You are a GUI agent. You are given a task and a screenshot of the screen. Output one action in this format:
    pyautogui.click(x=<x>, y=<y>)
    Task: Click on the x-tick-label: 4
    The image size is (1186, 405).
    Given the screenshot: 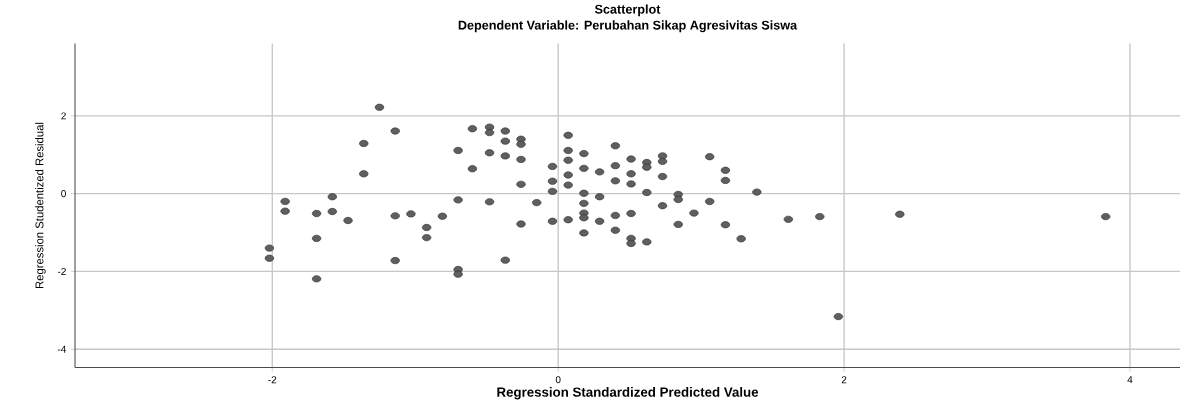 What is the action you would take?
    pyautogui.click(x=1130, y=380)
    